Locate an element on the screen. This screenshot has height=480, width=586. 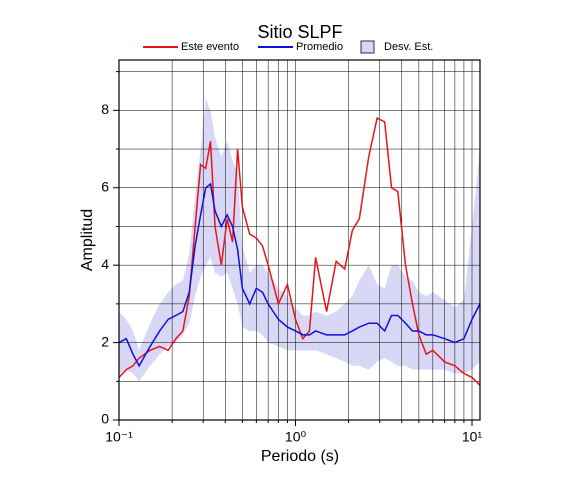
x-tick-label: 10⁰ is located at coordinates (296, 437).